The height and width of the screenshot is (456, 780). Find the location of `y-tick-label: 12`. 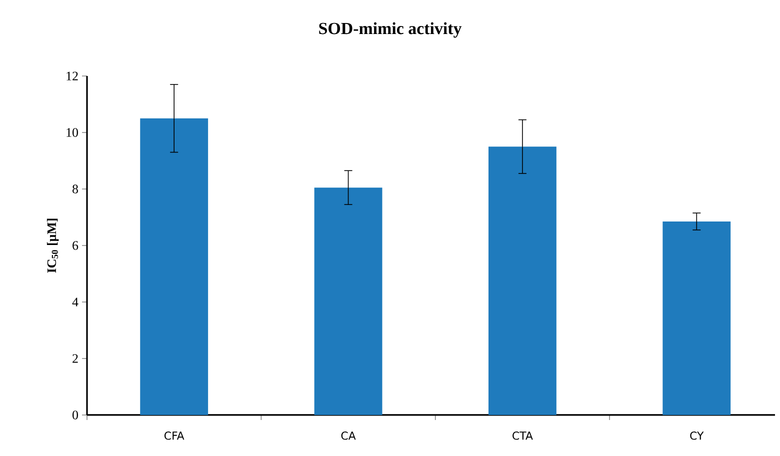

y-tick-label: 12 is located at coordinates (72, 76).